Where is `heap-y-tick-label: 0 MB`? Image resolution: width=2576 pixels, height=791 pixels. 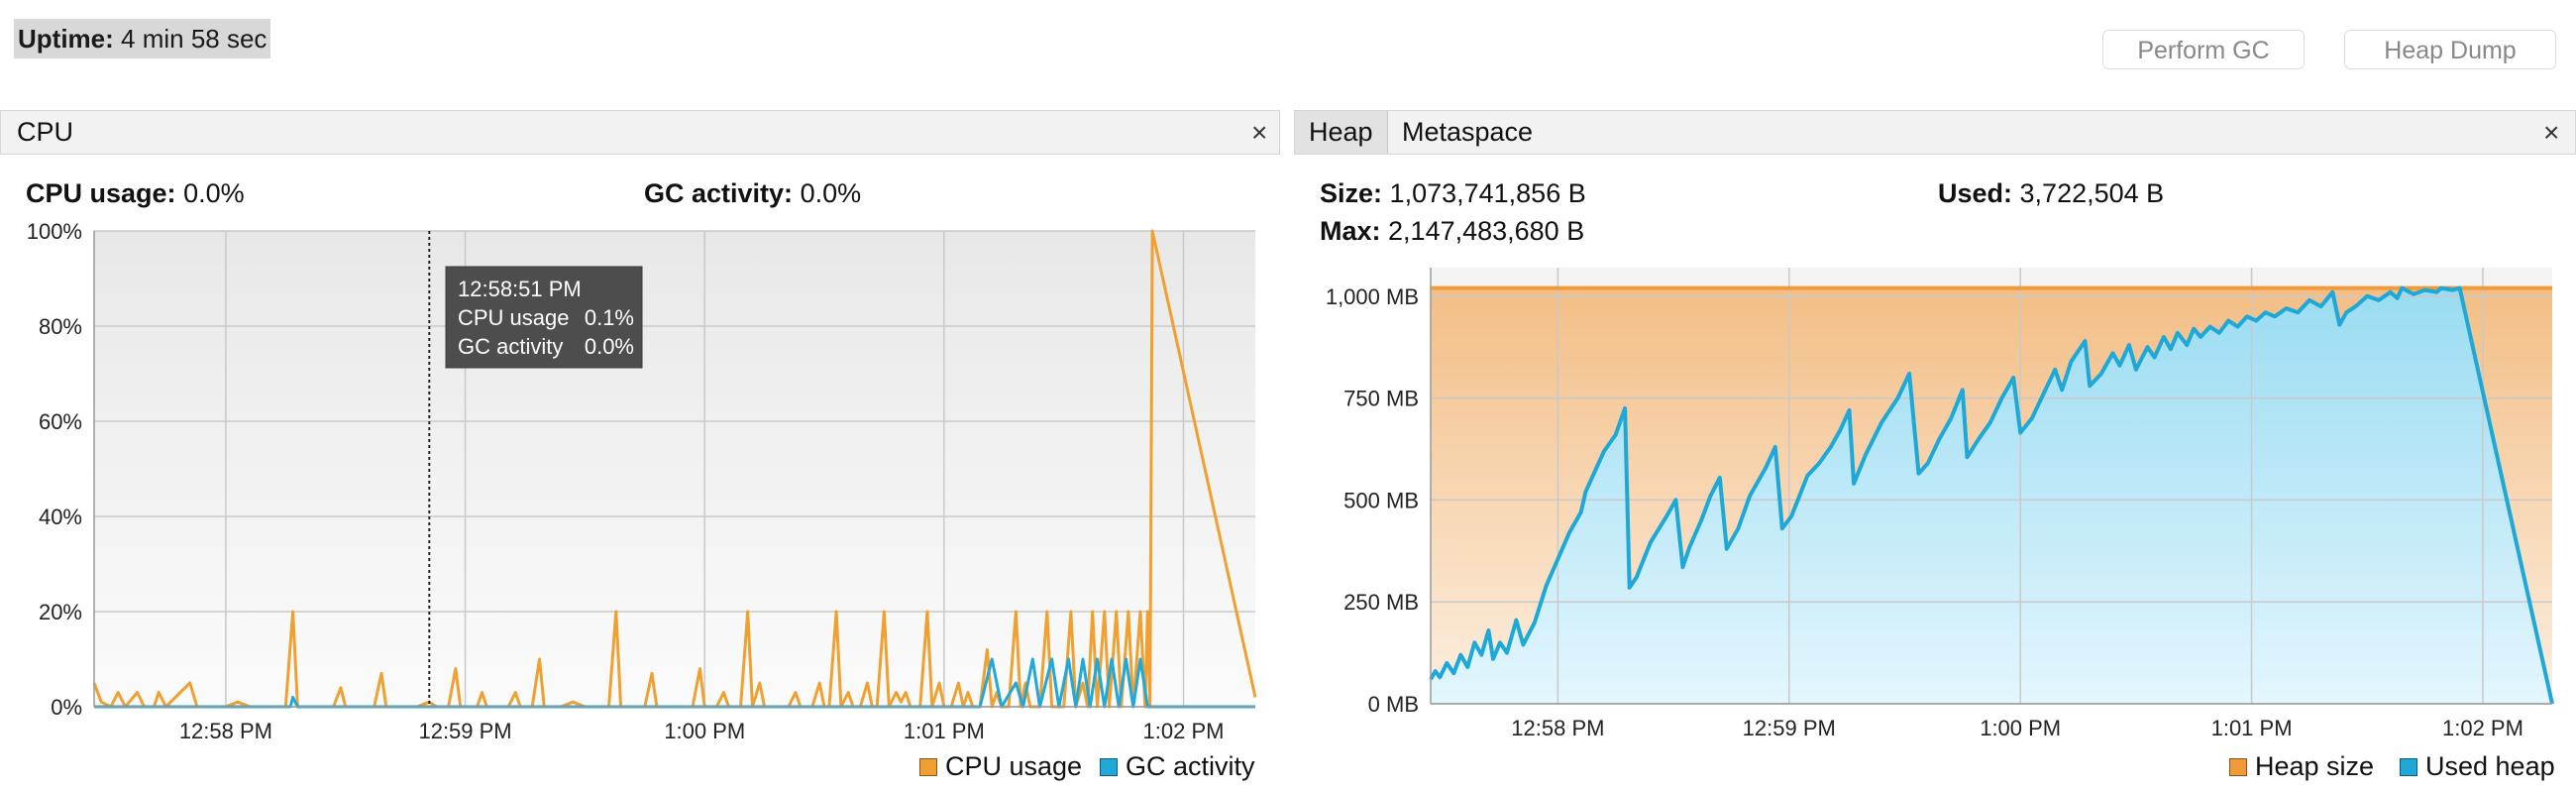 heap-y-tick-label: 0 MB is located at coordinates (1394, 704).